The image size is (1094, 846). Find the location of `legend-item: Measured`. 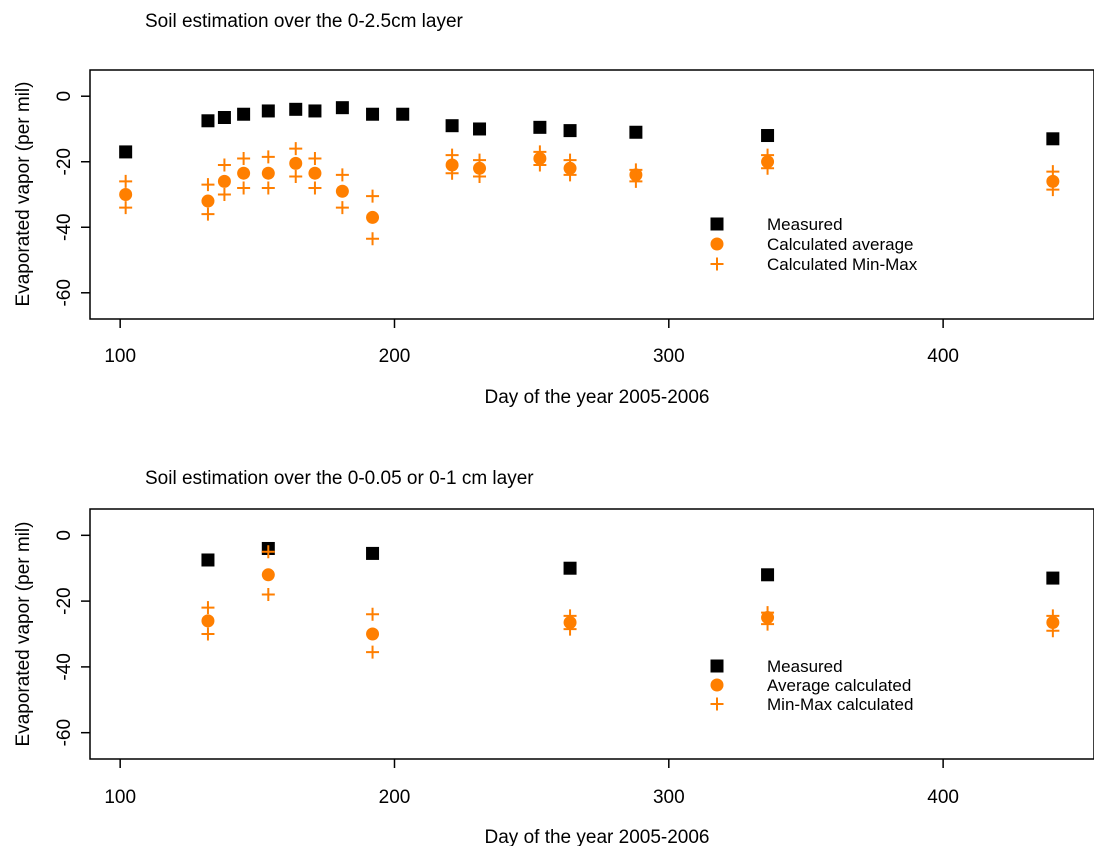

legend-item: Measured is located at coordinates (776, 224).